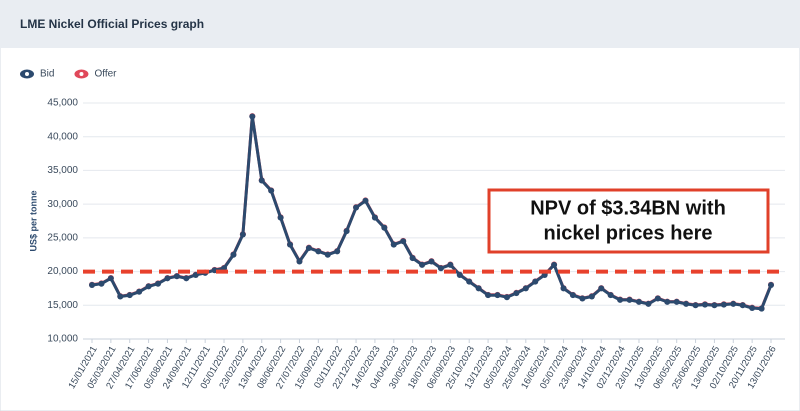 The image size is (800, 411). Describe the element at coordinates (37, 74) in the screenshot. I see `legend-item: Bid` at that location.